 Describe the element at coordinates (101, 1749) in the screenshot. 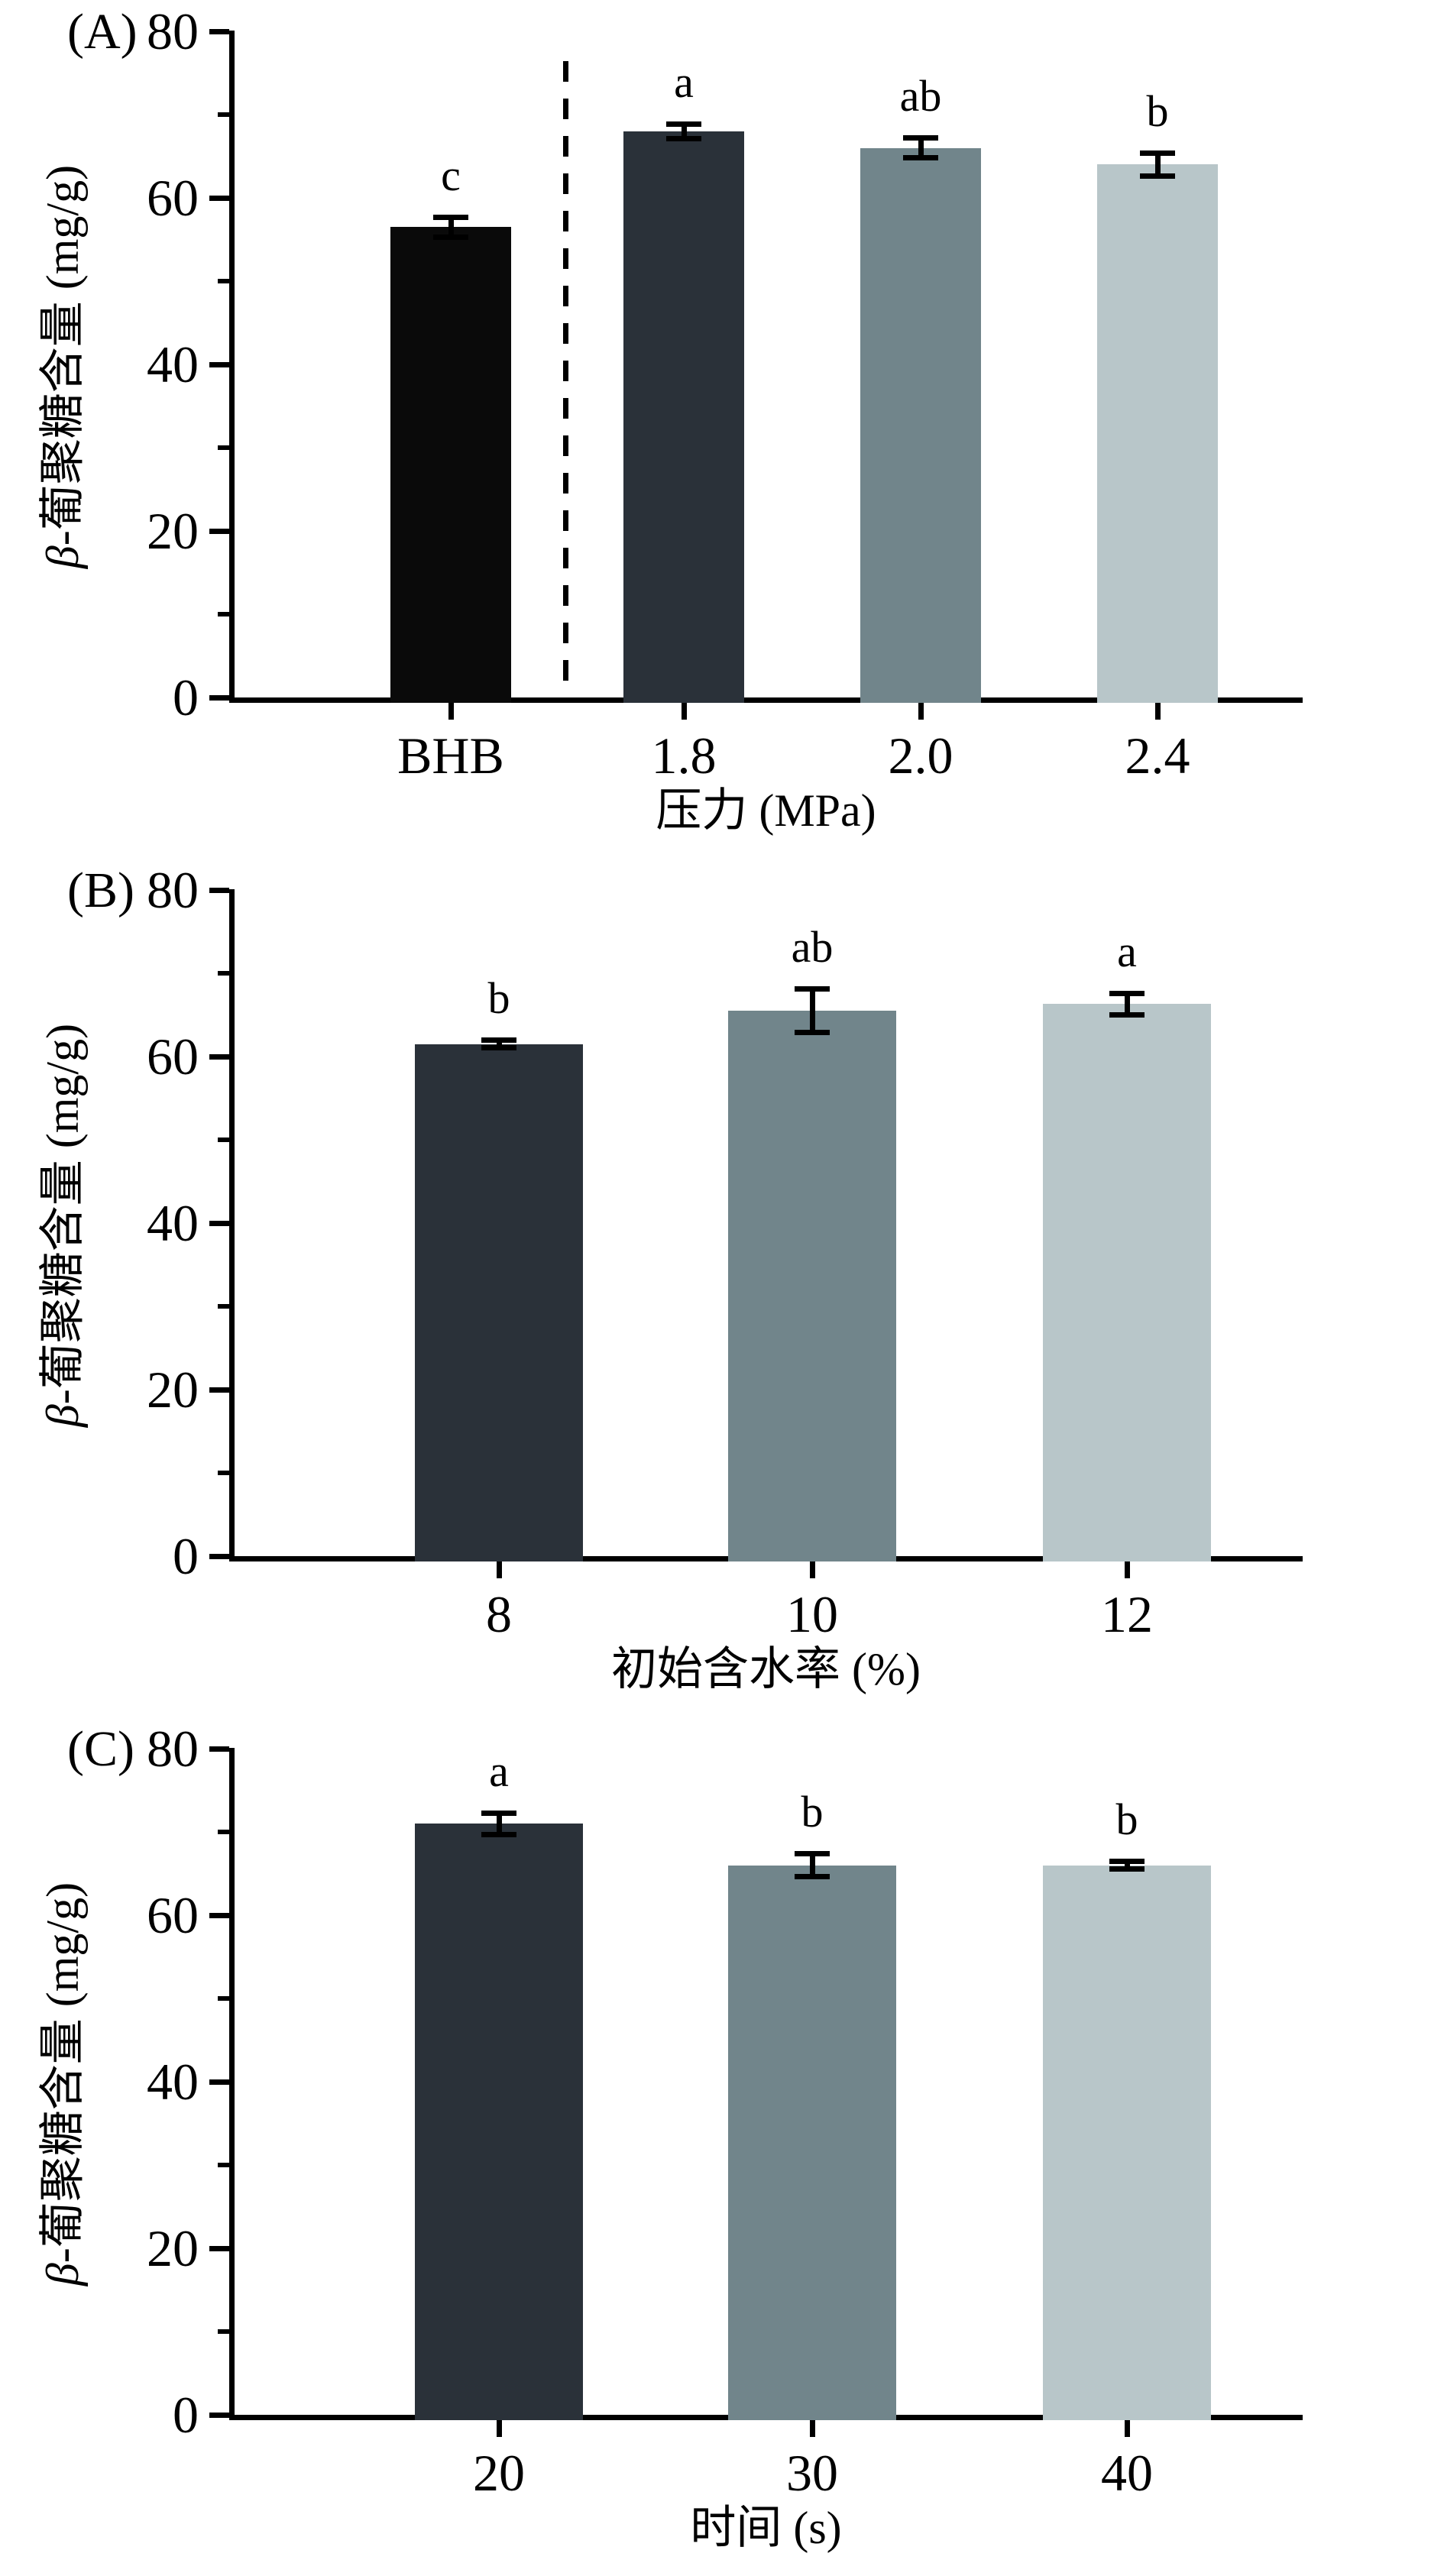

I see `panel-label: (C)` at that location.